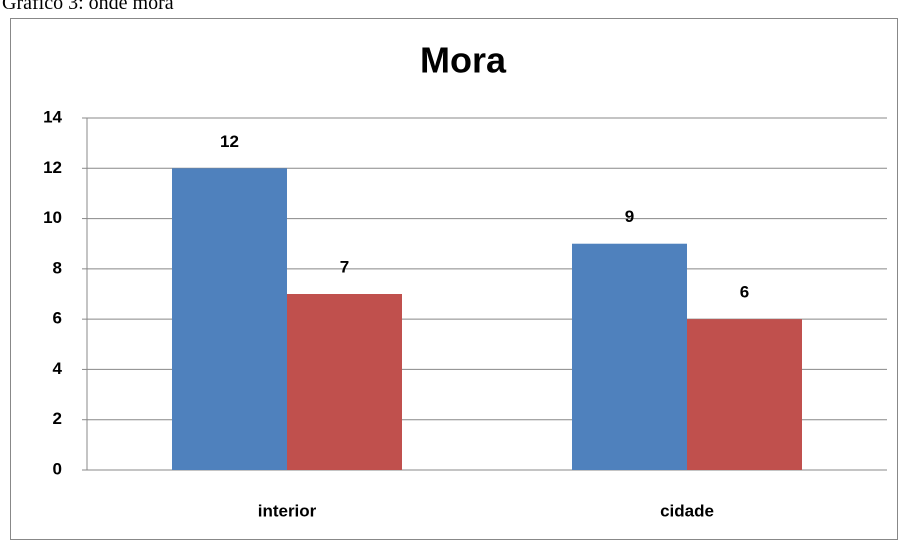 The height and width of the screenshot is (543, 901). I want to click on data-label: 9, so click(629, 216).